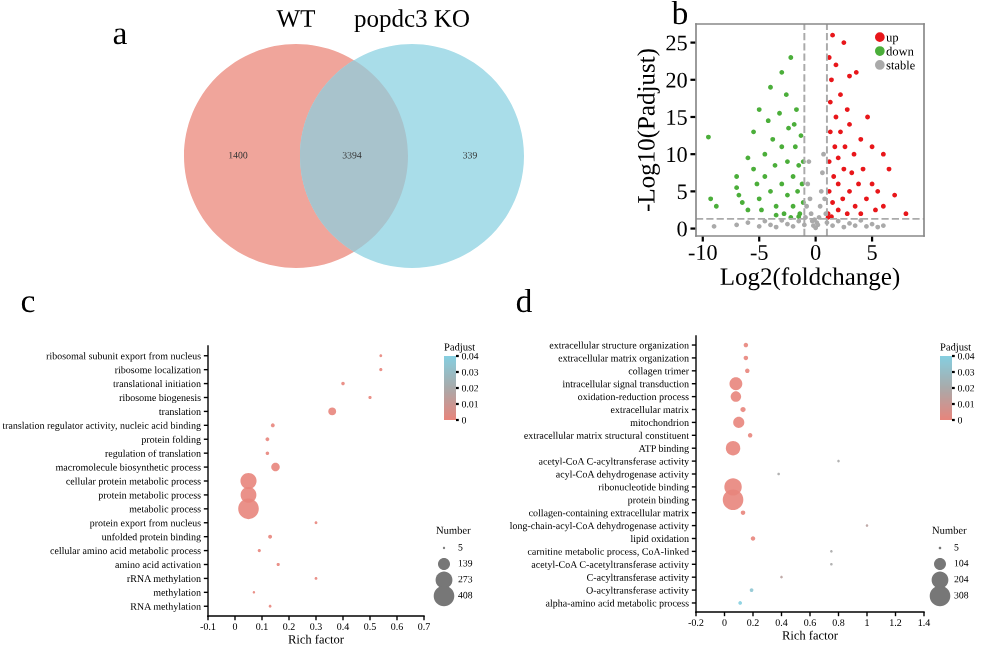 Image resolution: width=1000 pixels, height=646 pixels. Describe the element at coordinates (759, 252) in the screenshot. I see `x-tick-label: -5` at that location.